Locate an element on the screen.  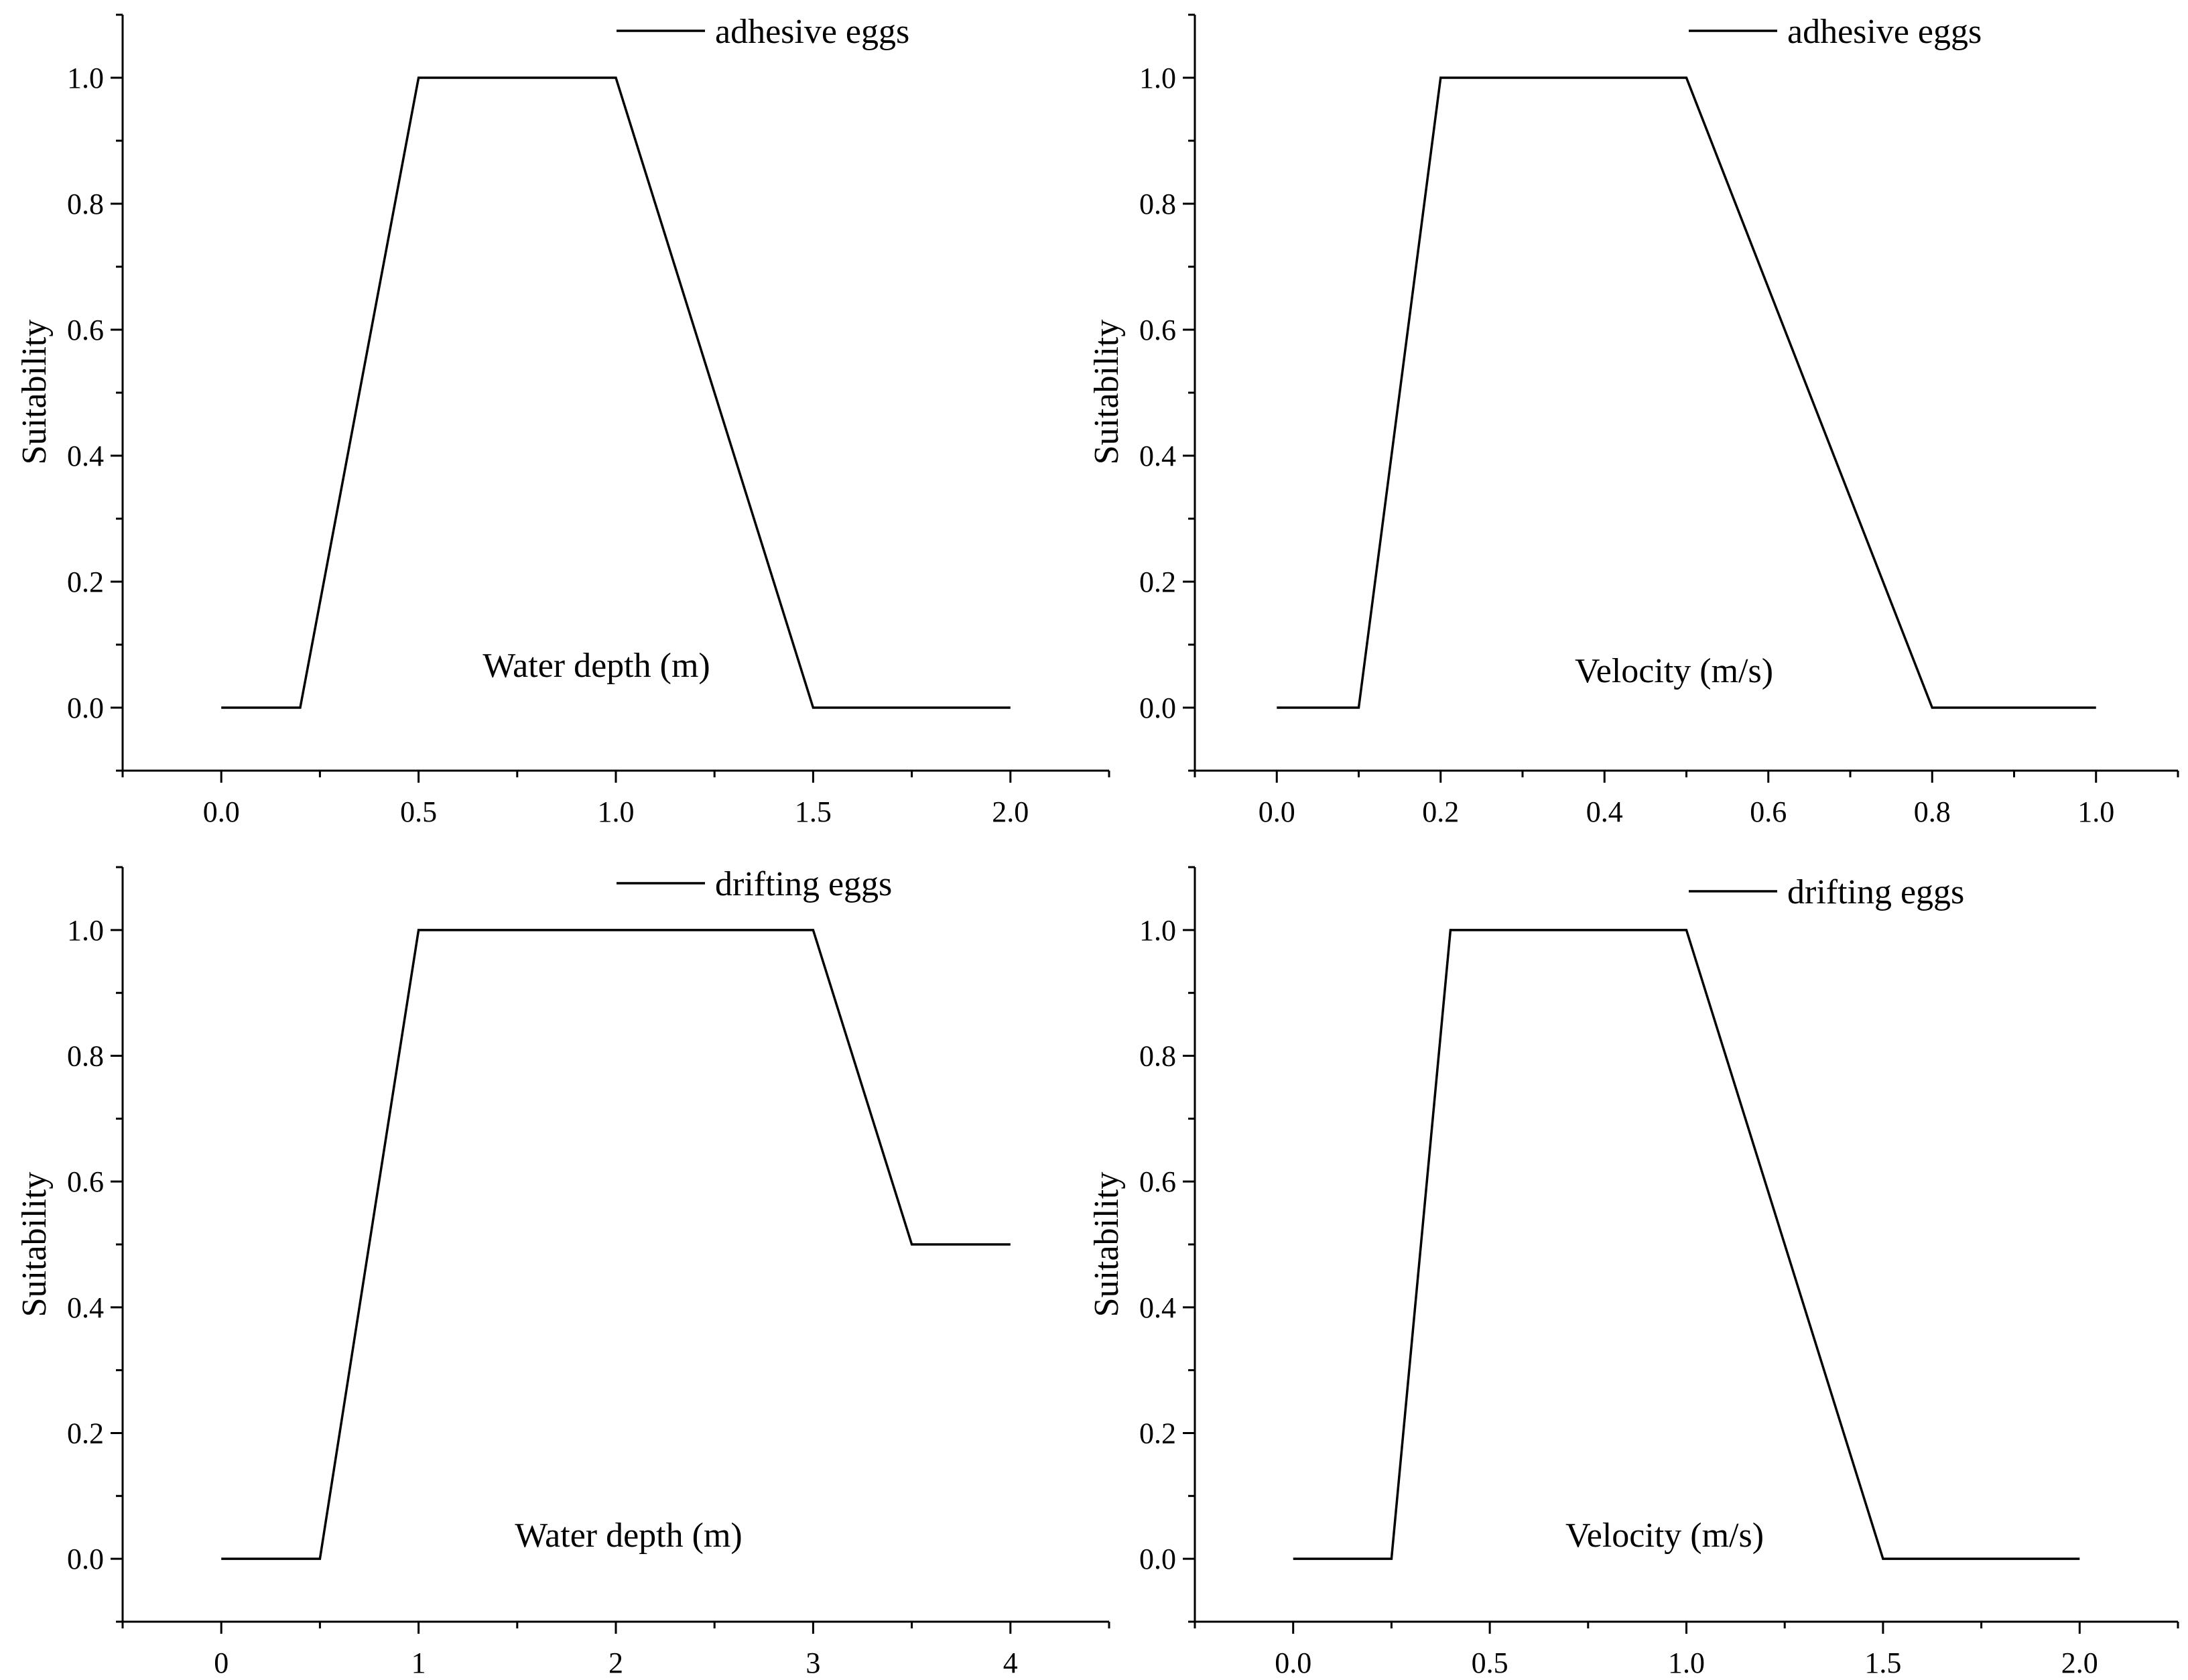
x-tick-label: 0.8 is located at coordinates (1932, 811).